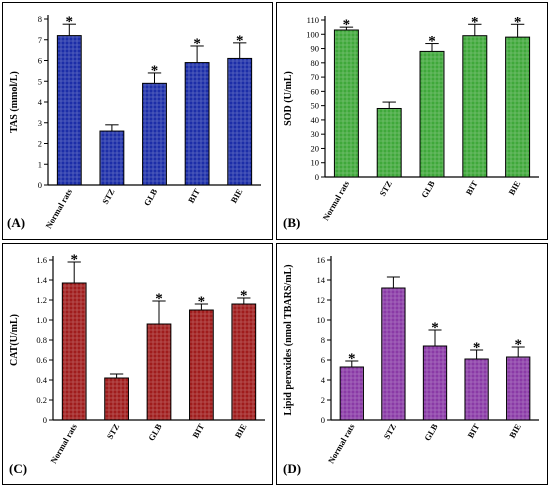  What do you see at coordinates (315, 63) in the screenshot?
I see `y-tick-label: 80` at bounding box center [315, 63].